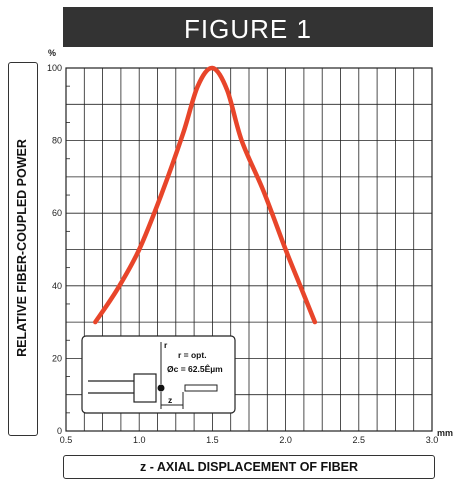 Image resolution: width=459 pixels, height=480 pixels. What do you see at coordinates (59, 431) in the screenshot?
I see `y-tick-label: 0` at bounding box center [59, 431].